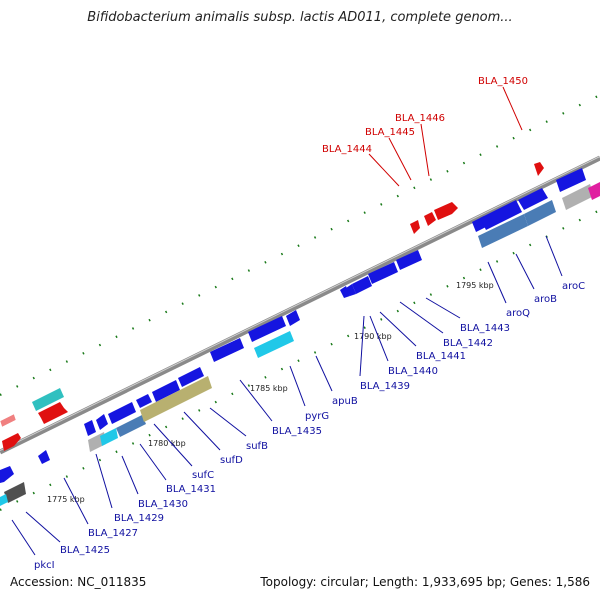 The width and height of the screenshot is (600, 600). I want to click on gene-rev-olive, so click(176, 399).